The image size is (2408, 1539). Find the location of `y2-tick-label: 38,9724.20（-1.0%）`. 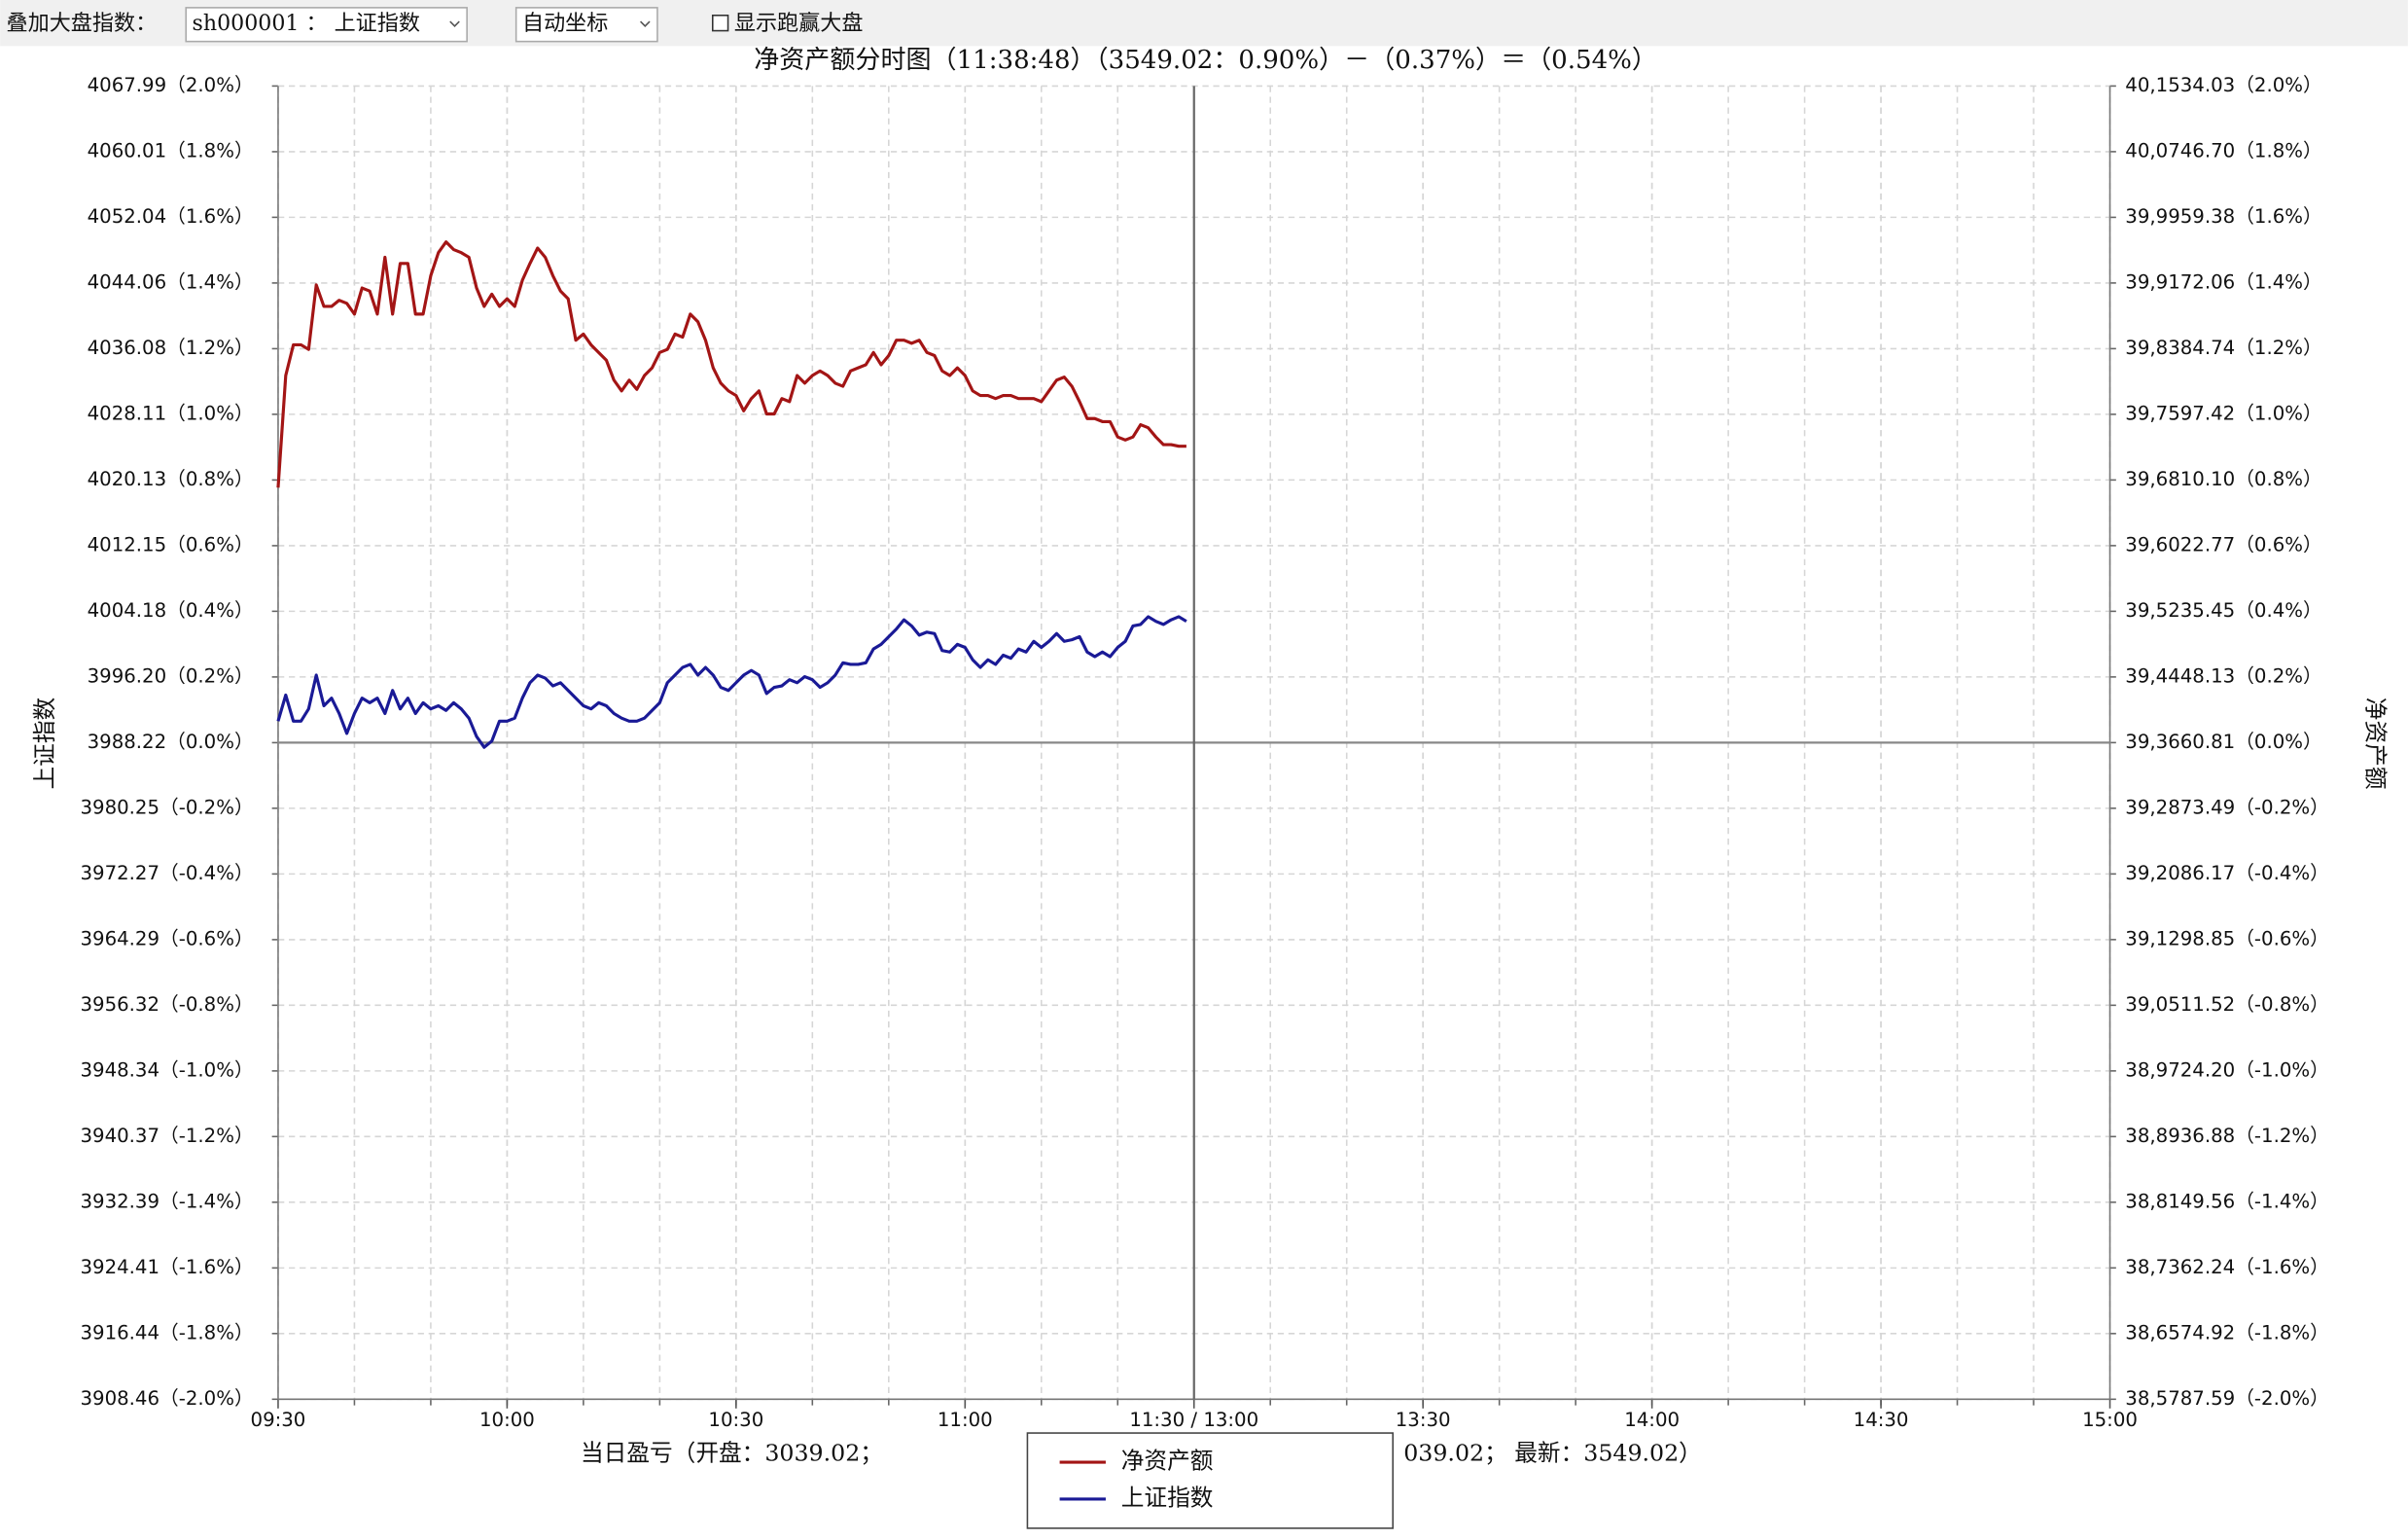

y2-tick-label: 38,9724.20（-1.0%） is located at coordinates (2227, 1069).